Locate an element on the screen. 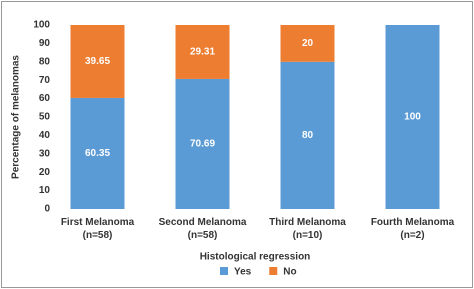 The height and width of the screenshot is (289, 474). data-label: 20 is located at coordinates (308, 43).